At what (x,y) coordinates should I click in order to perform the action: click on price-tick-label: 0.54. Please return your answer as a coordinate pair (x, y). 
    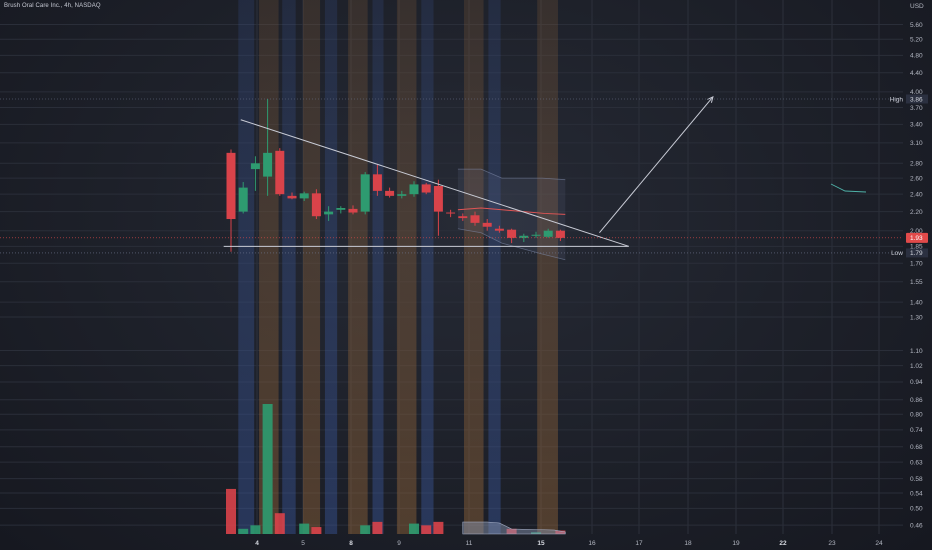
    Looking at the image, I should click on (916, 493).